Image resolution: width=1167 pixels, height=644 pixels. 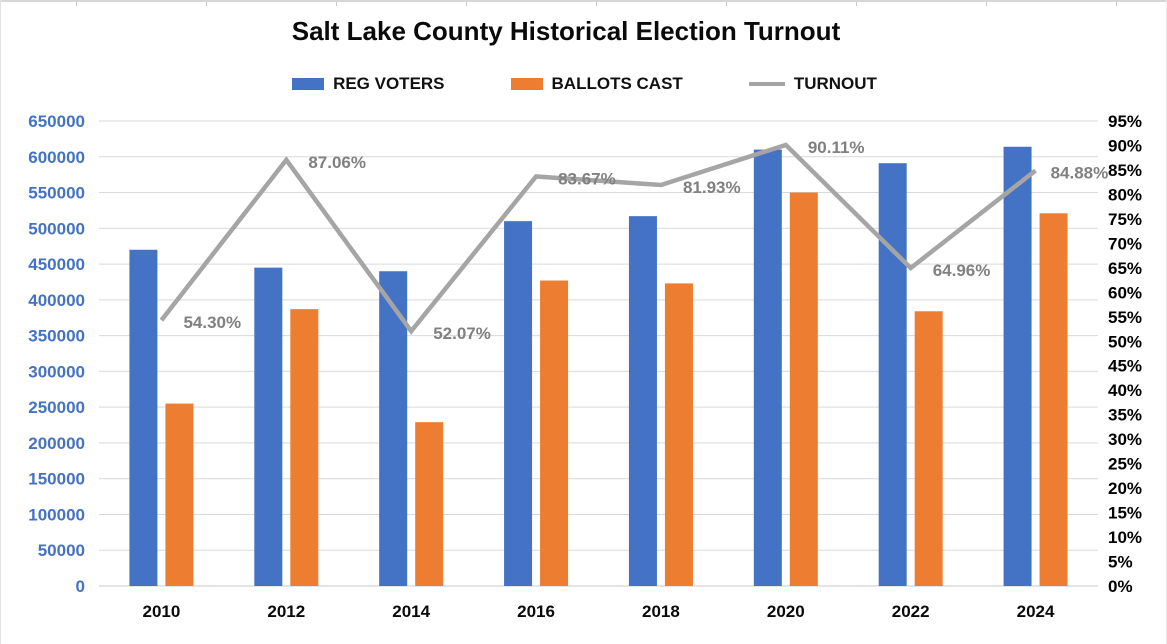 What do you see at coordinates (962, 270) in the screenshot?
I see `turnout-data-label: 64.96%` at bounding box center [962, 270].